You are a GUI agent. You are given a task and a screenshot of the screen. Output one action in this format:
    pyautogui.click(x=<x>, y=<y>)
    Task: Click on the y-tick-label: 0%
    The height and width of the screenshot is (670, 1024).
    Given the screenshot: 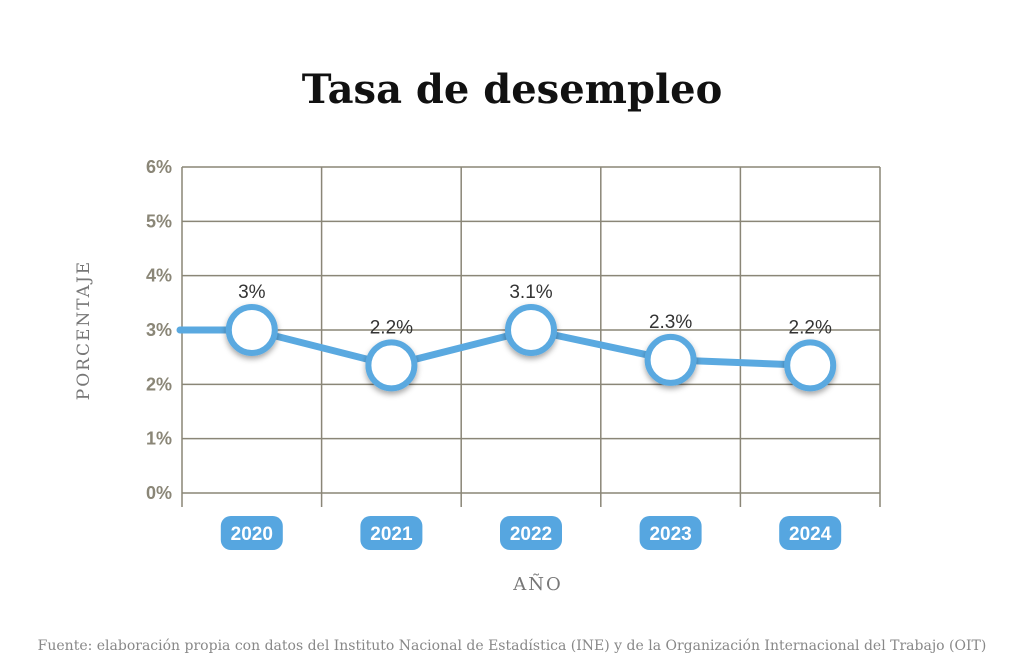 What is the action you would take?
    pyautogui.click(x=159, y=493)
    